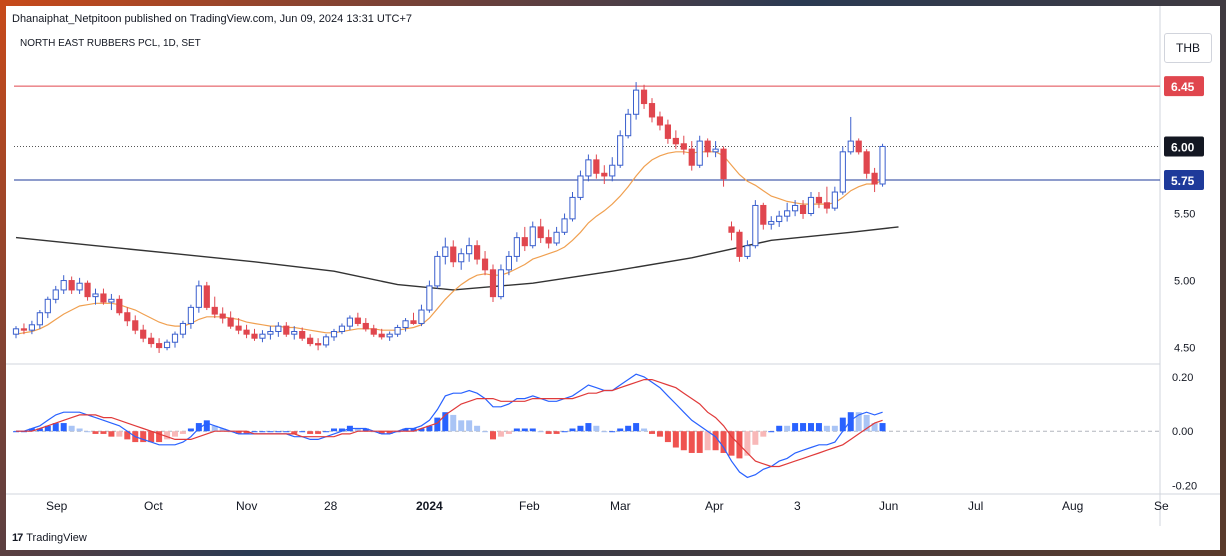 The height and width of the screenshot is (556, 1226). I want to click on currency-button: THB, so click(1188, 48).